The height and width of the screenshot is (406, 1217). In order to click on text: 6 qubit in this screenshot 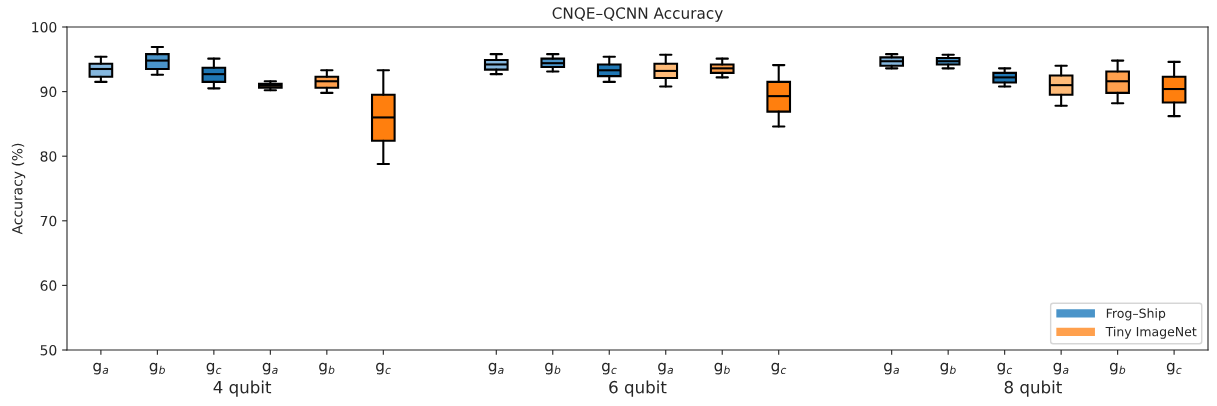, I will do `click(638, 388)`.